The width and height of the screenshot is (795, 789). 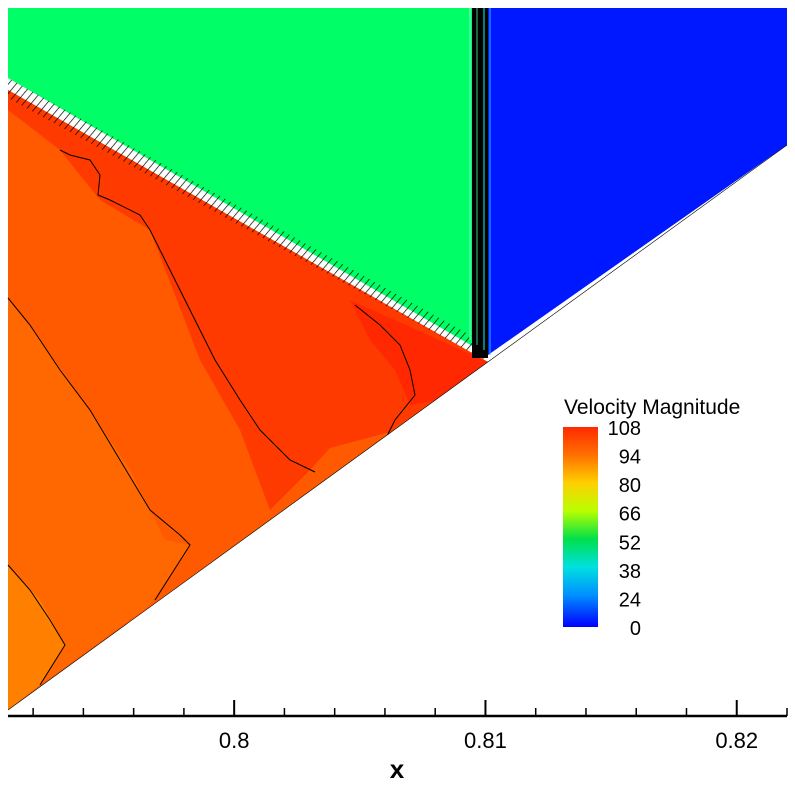 I want to click on normal-shock-band, so click(x=480, y=183).